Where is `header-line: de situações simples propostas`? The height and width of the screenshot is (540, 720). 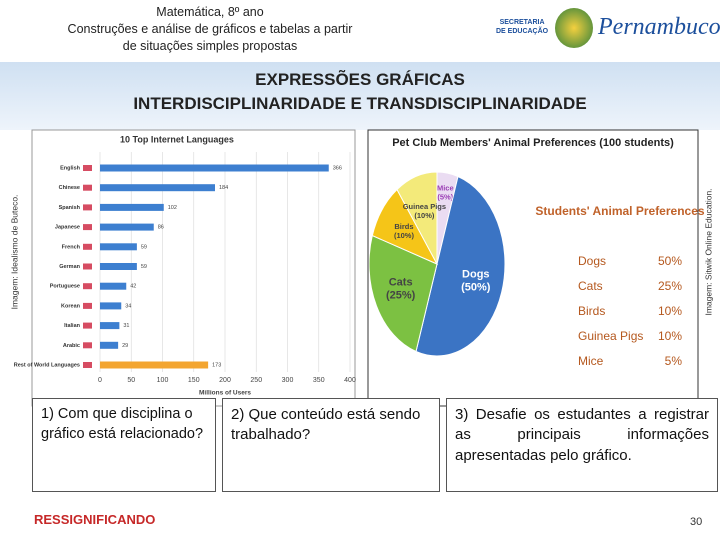
header-line: de situações simples propostas is located at coordinates (210, 46).